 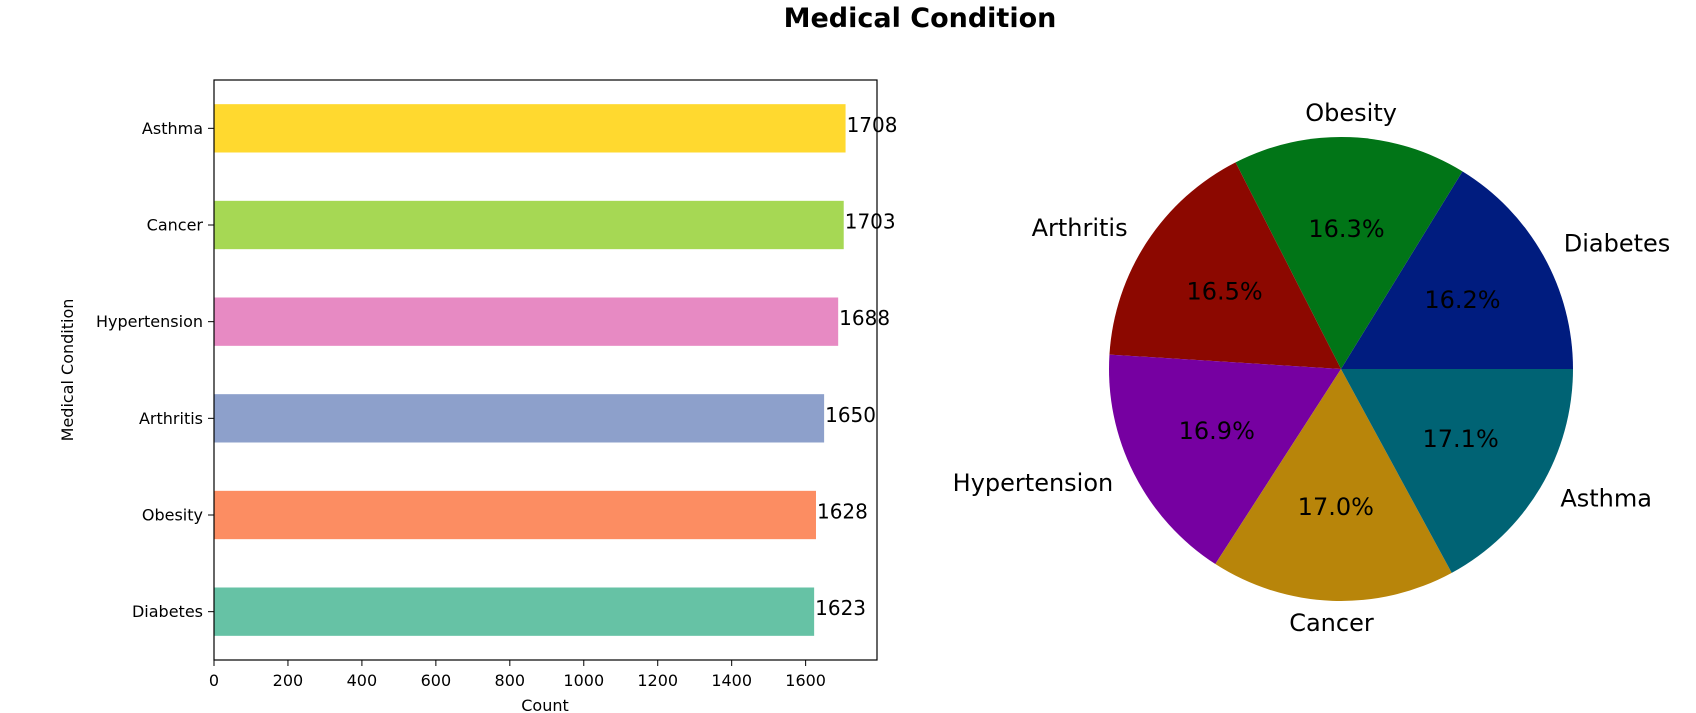 What do you see at coordinates (515, 515) in the screenshot?
I see `bar-obesity` at bounding box center [515, 515].